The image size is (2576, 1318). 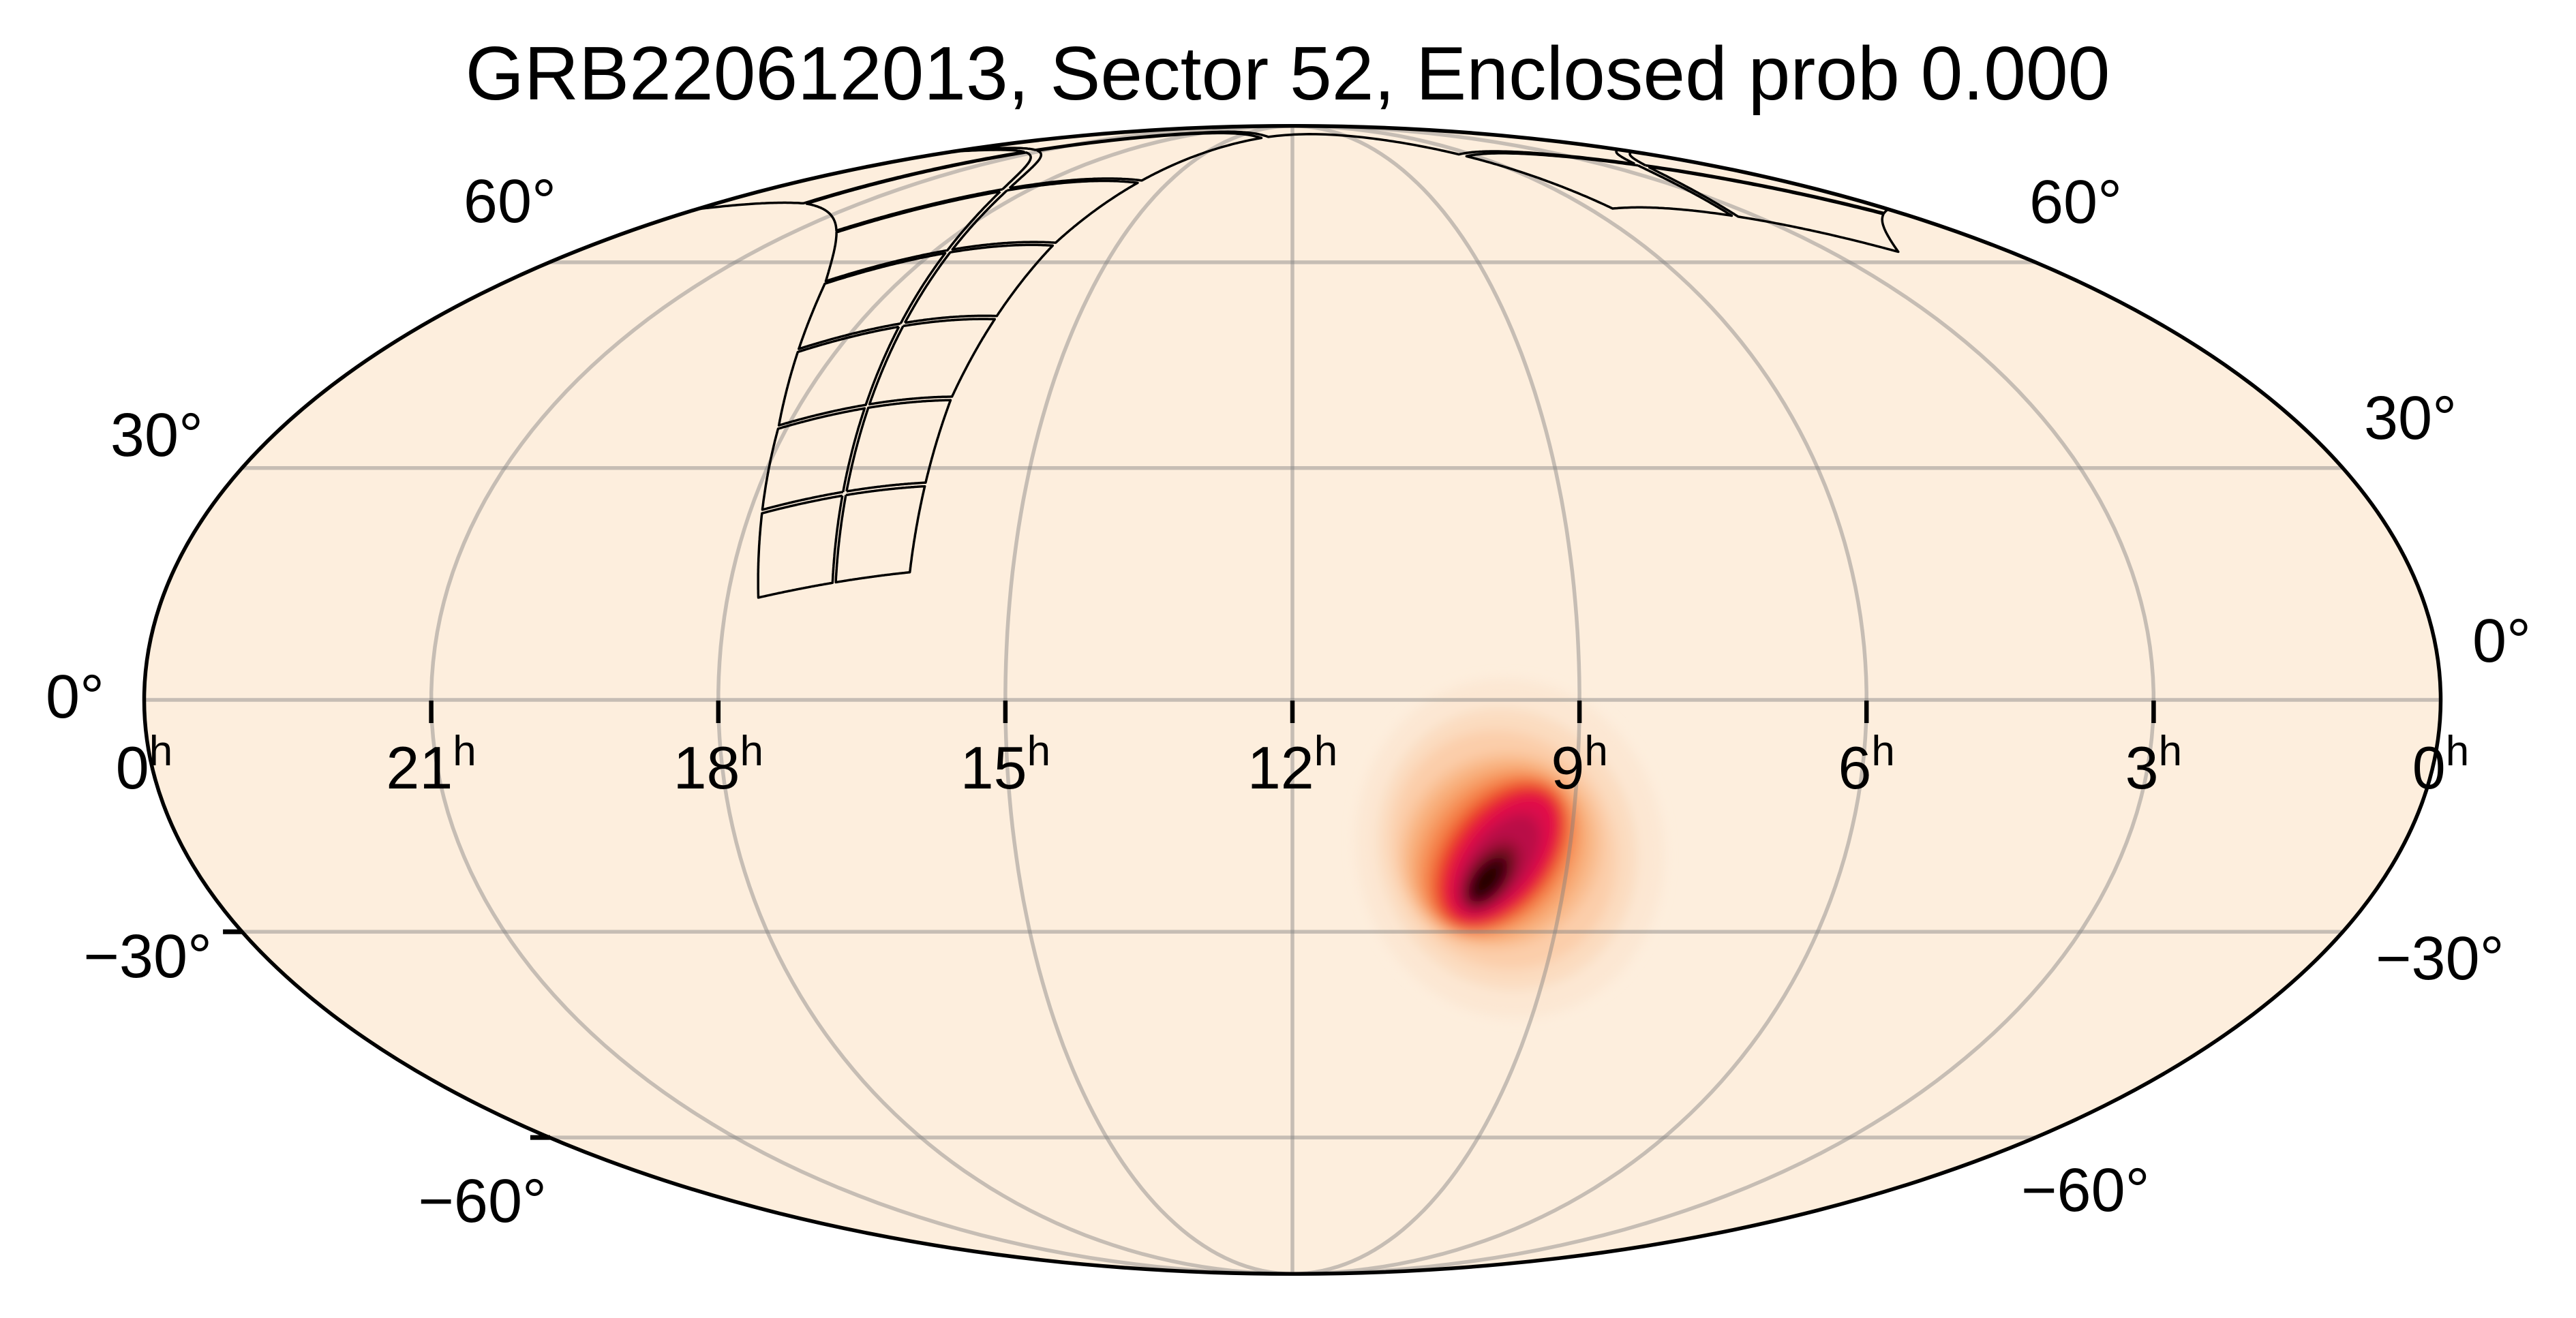 What do you see at coordinates (2153, 764) in the screenshot?
I see `svg-text: 3h` at bounding box center [2153, 764].